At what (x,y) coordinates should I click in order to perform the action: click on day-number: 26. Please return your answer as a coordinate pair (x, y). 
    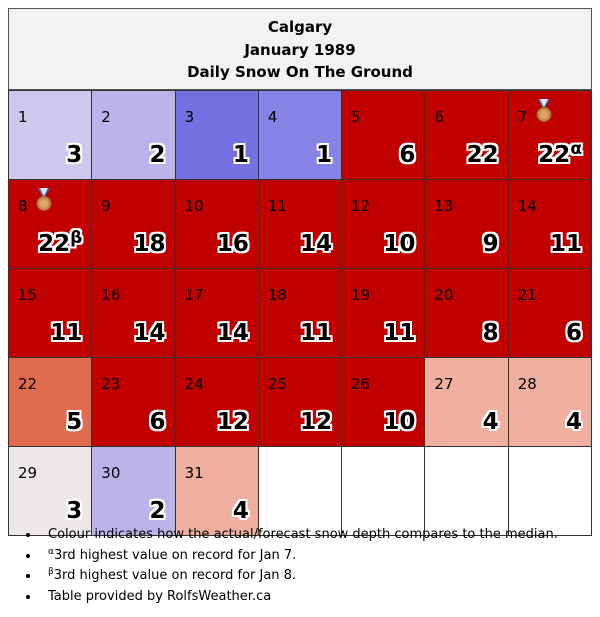
    Looking at the image, I should click on (361, 384).